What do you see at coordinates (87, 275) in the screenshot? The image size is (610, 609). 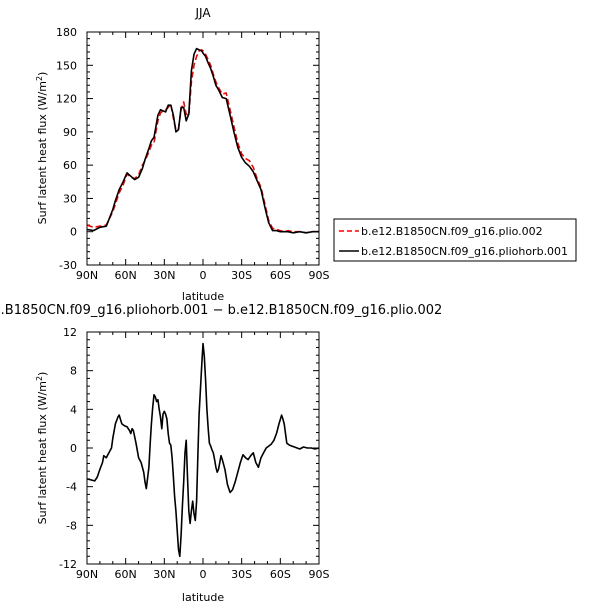 I see `top-x-tick-label: 90N` at bounding box center [87, 275].